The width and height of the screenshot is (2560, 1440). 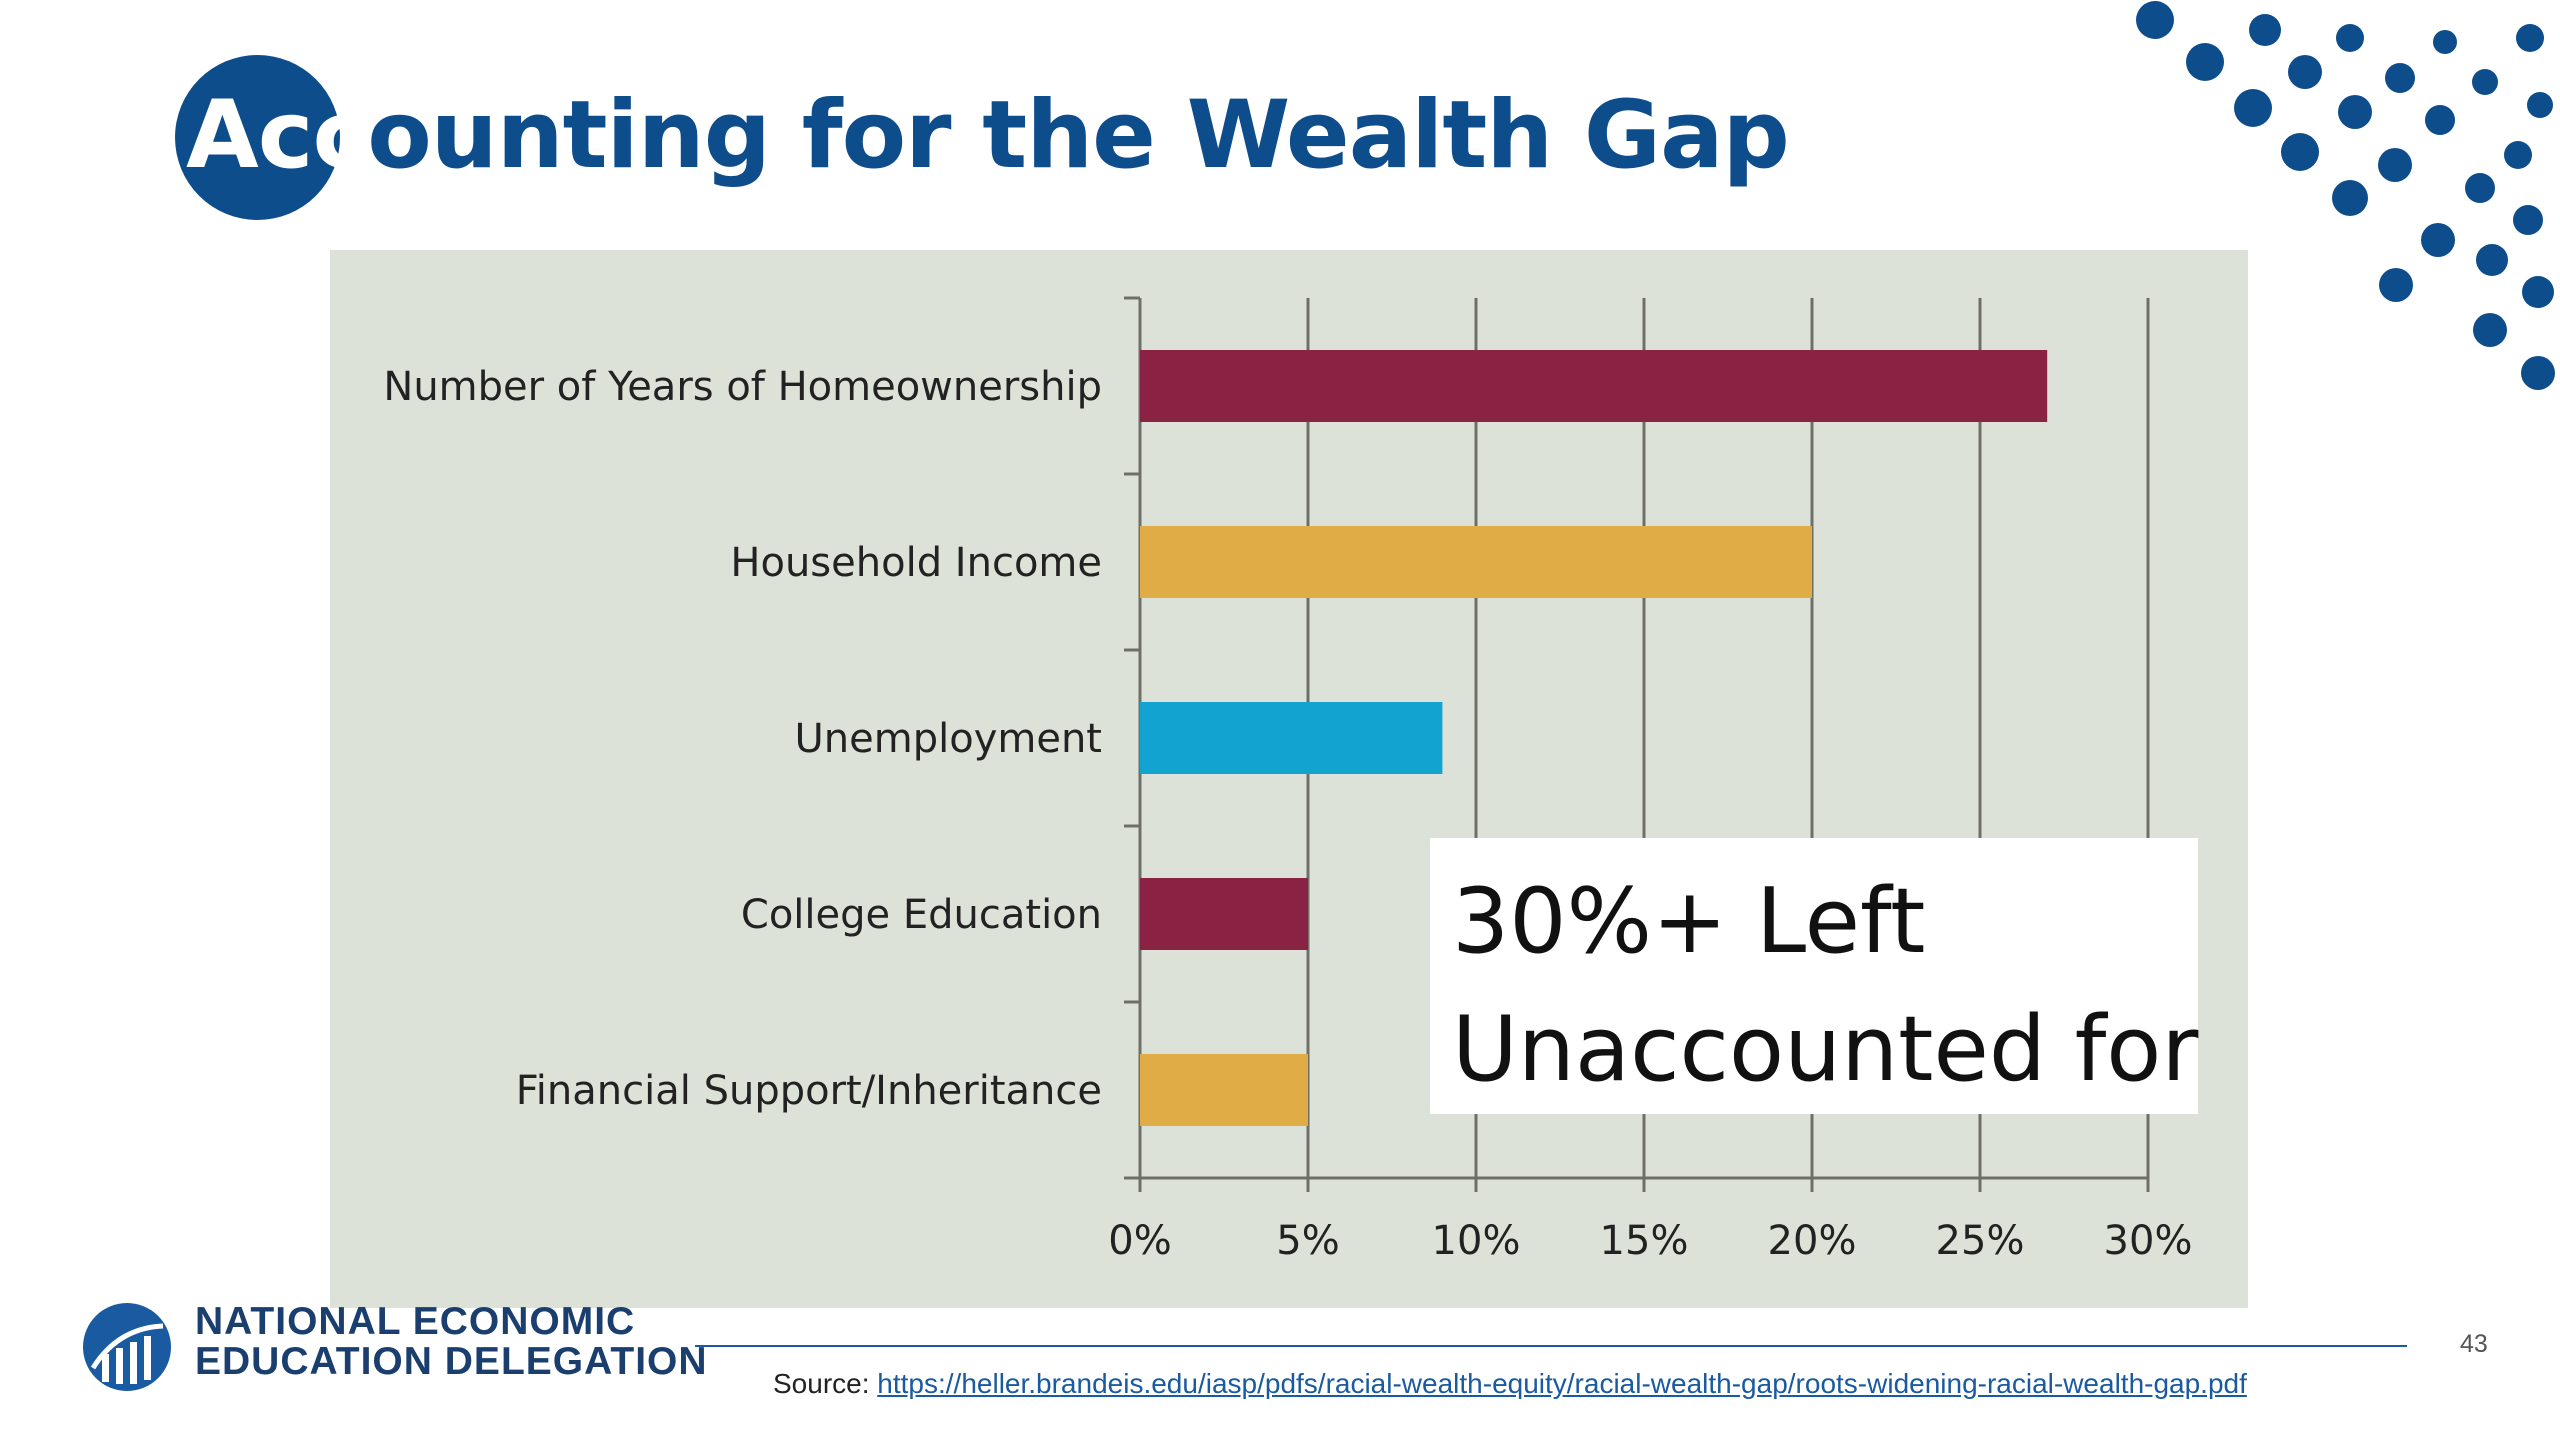 I want to click on slide-title-circle-part: Acc, so click(x=277, y=135).